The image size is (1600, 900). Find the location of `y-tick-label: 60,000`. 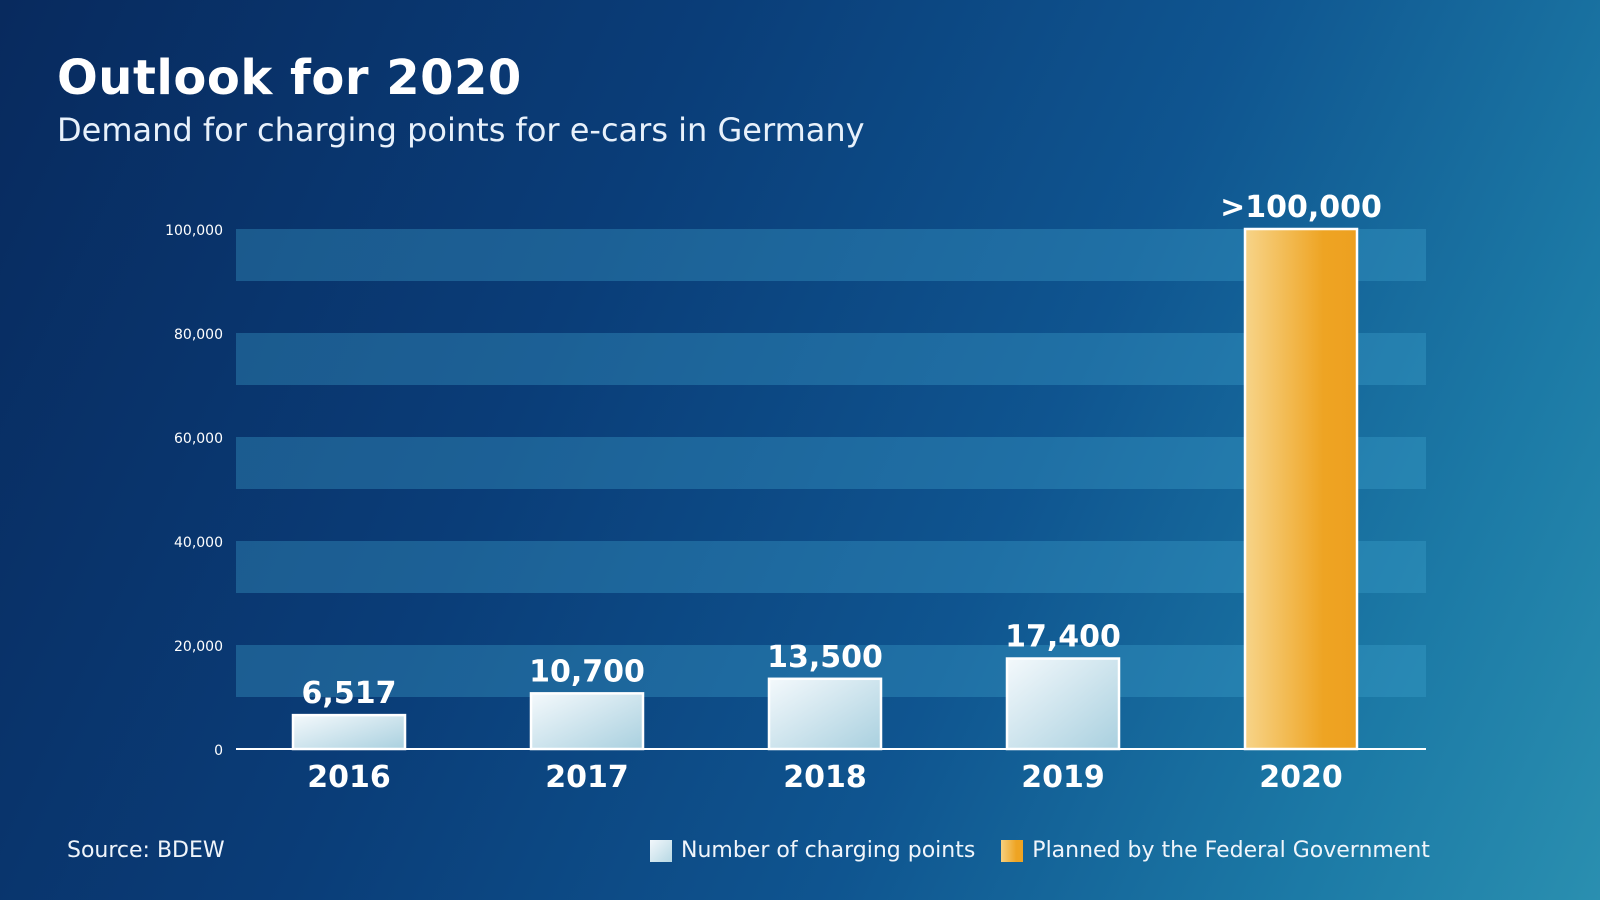

y-tick-label: 60,000 is located at coordinates (198, 439).